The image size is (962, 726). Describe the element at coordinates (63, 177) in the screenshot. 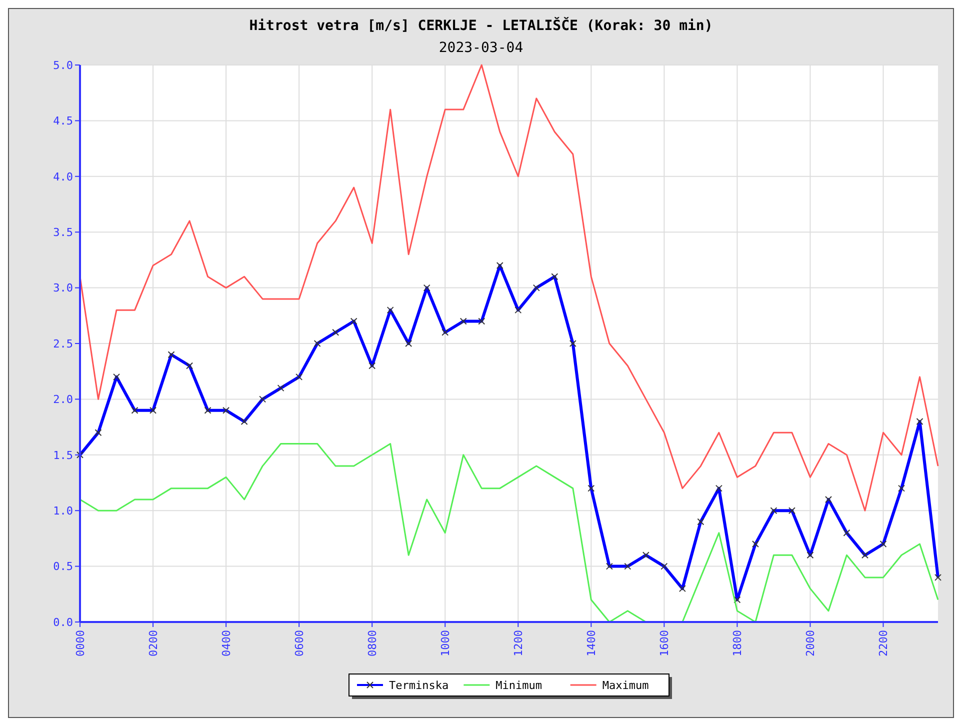

I see `y-tick-label: 4.0` at that location.